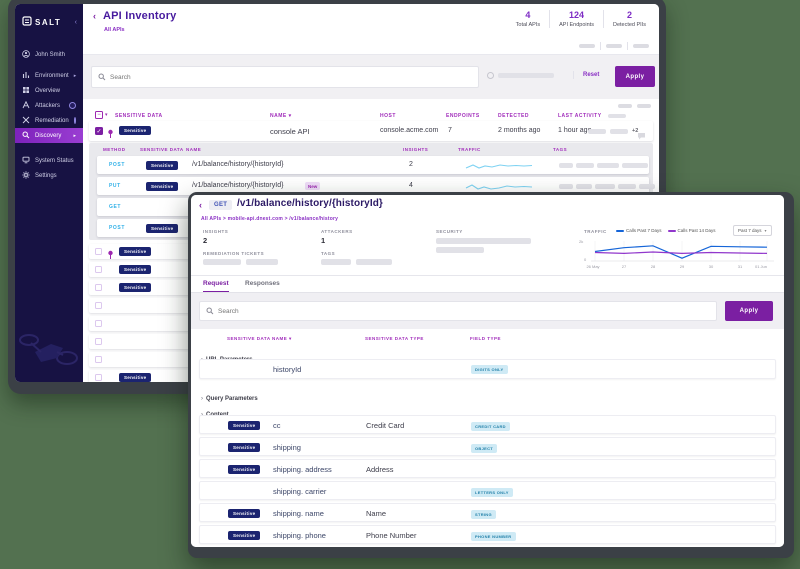  I want to click on column-header: SENSITIVE DATA TYPE, so click(394, 338).